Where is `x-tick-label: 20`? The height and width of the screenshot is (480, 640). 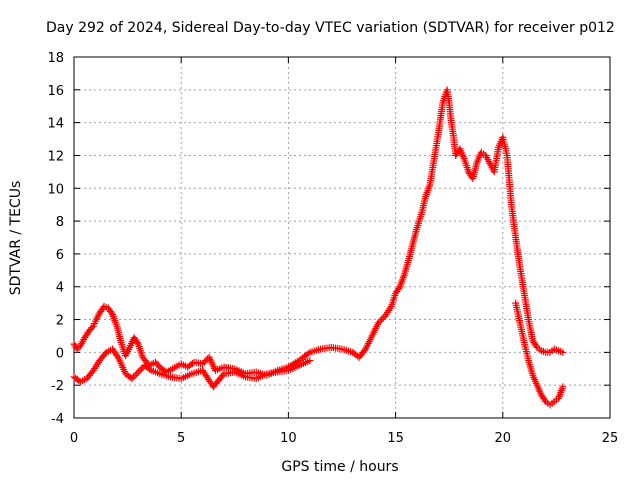
x-tick-label: 20 is located at coordinates (503, 438).